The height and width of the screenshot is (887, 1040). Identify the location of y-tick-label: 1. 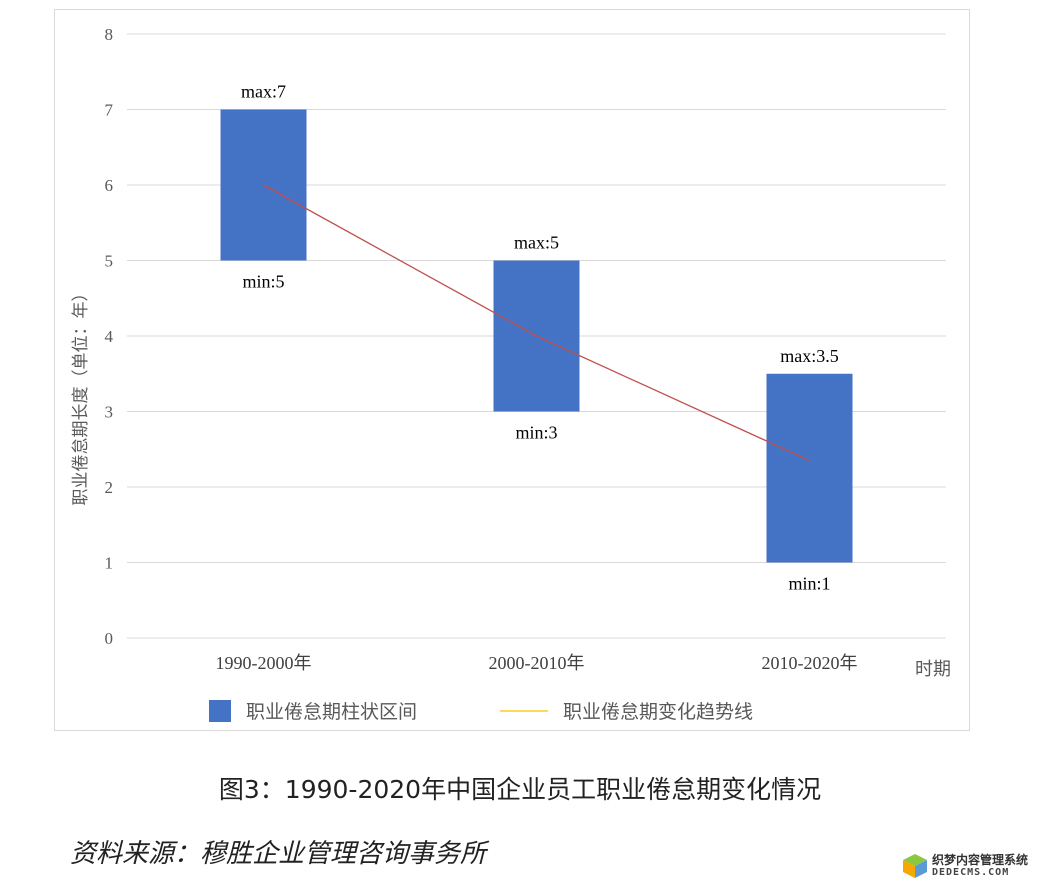
(109, 563).